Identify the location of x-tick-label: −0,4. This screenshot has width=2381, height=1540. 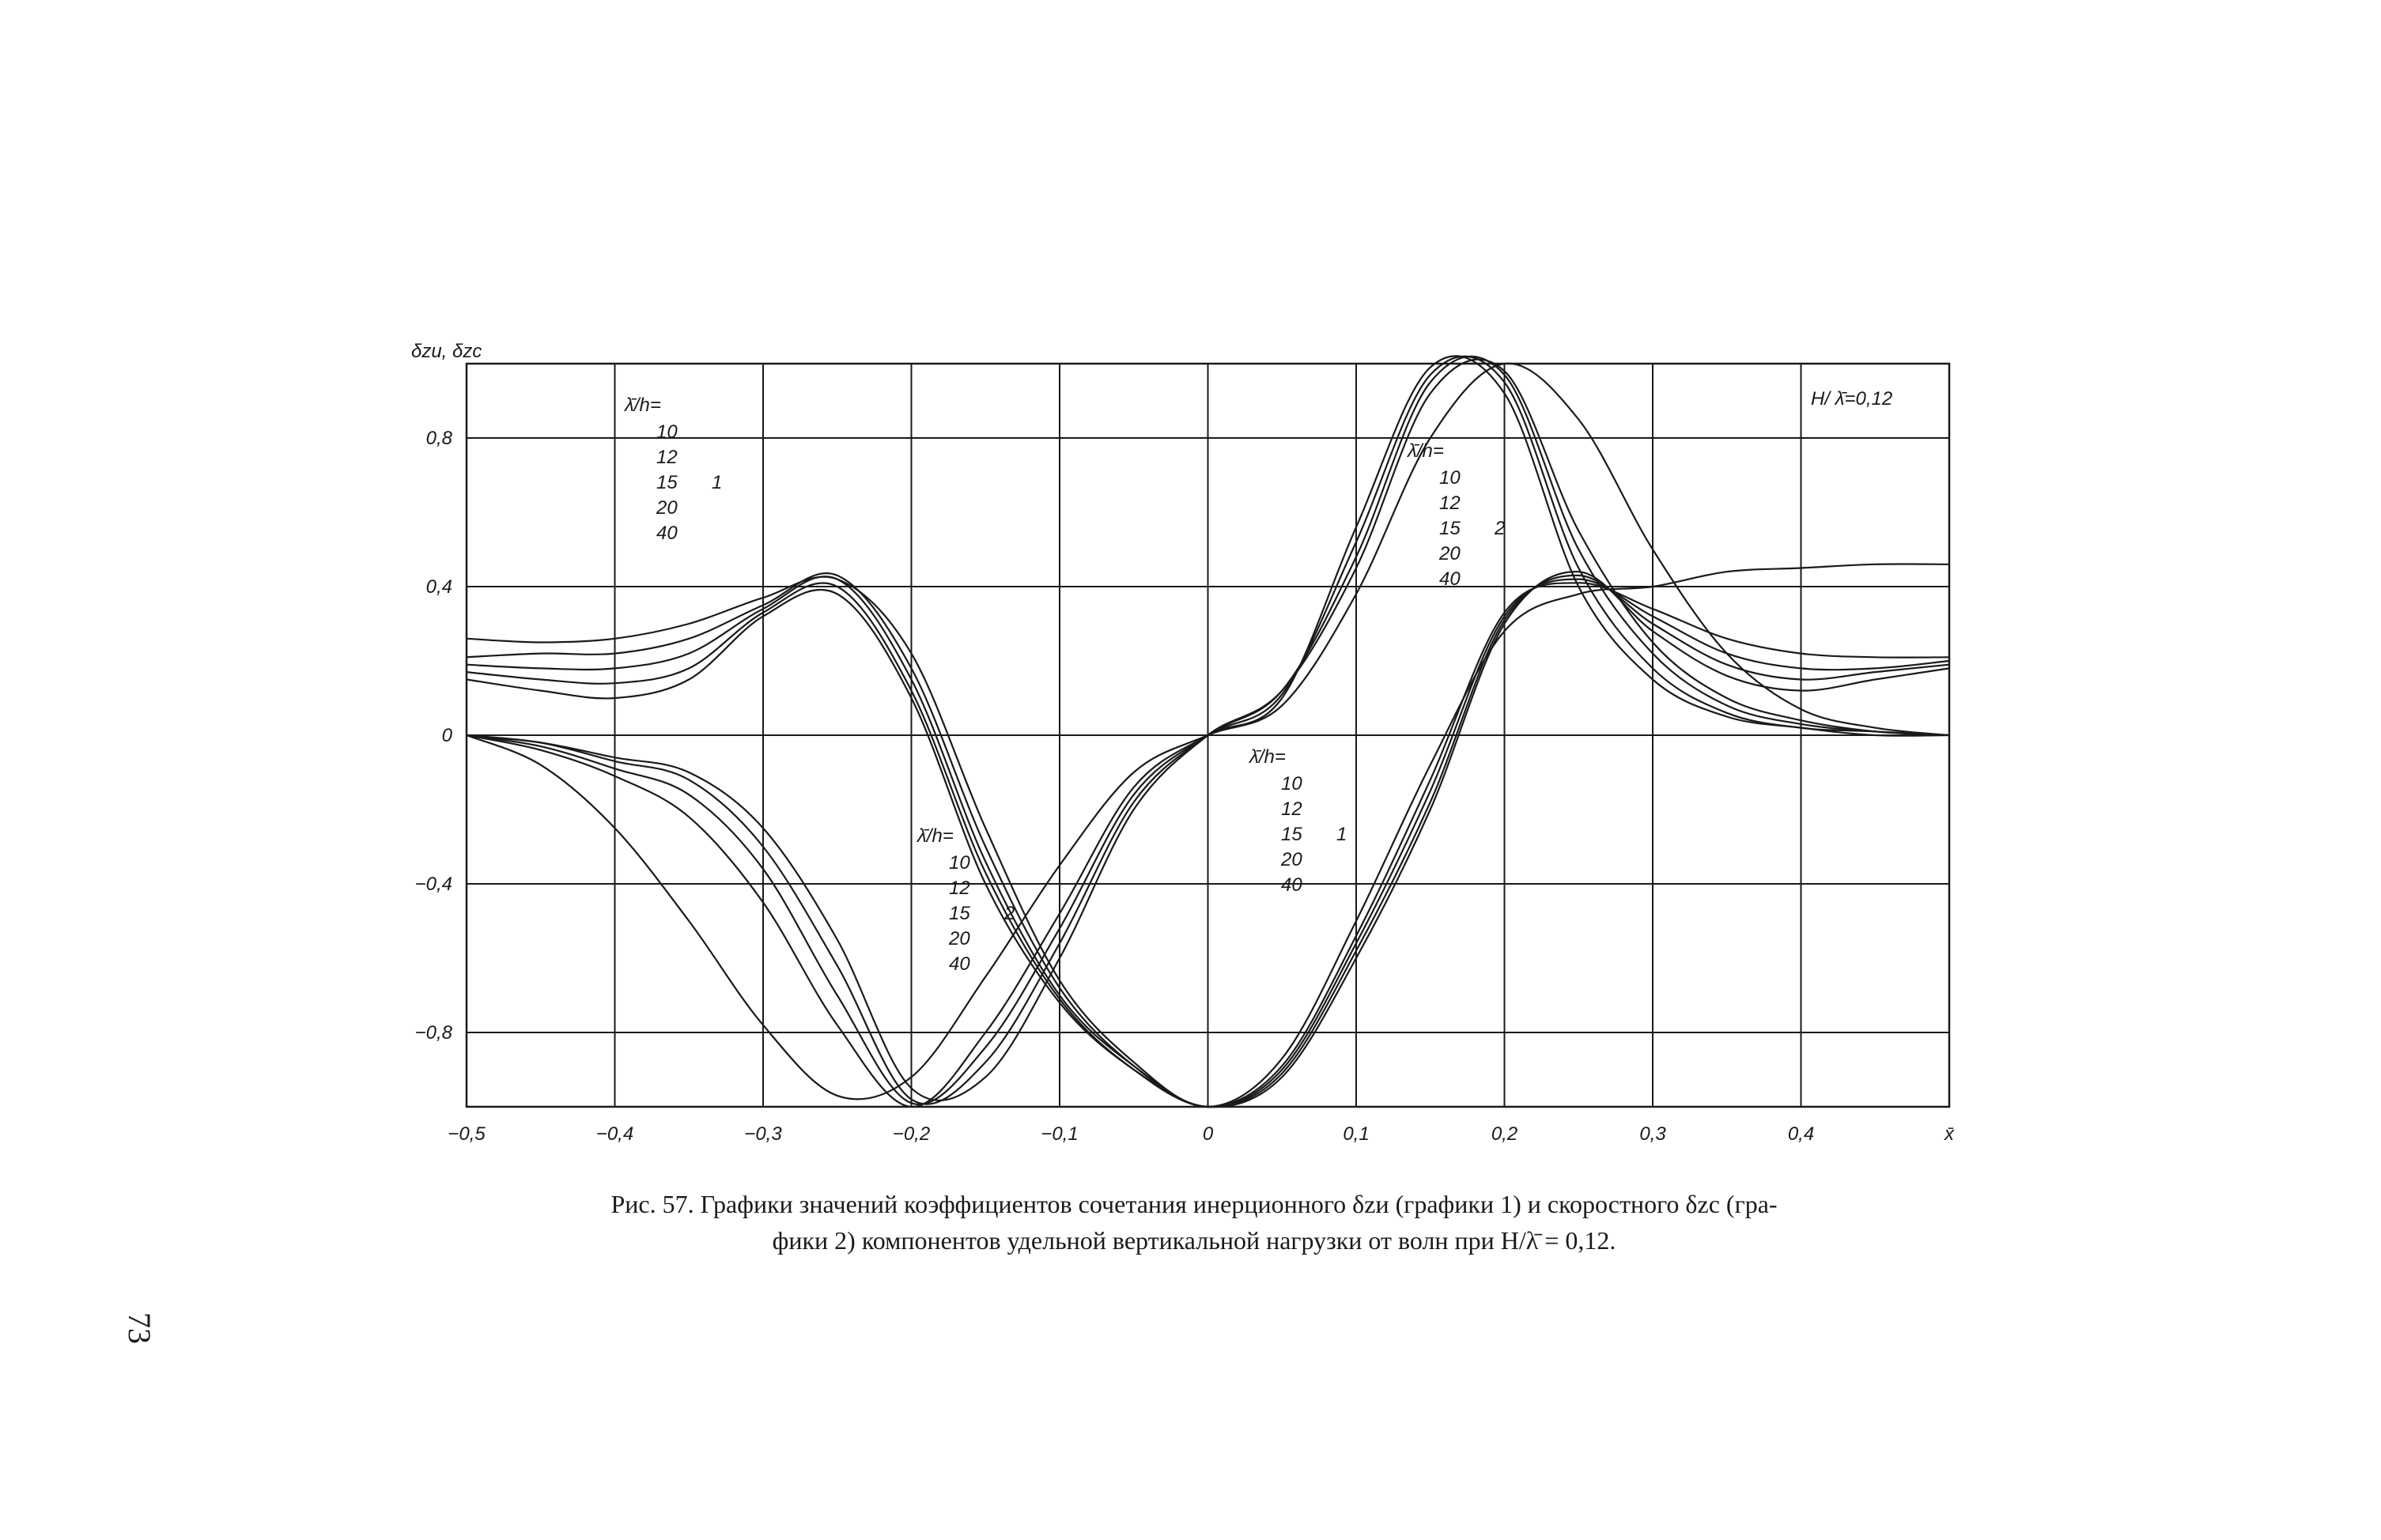
(615, 1134).